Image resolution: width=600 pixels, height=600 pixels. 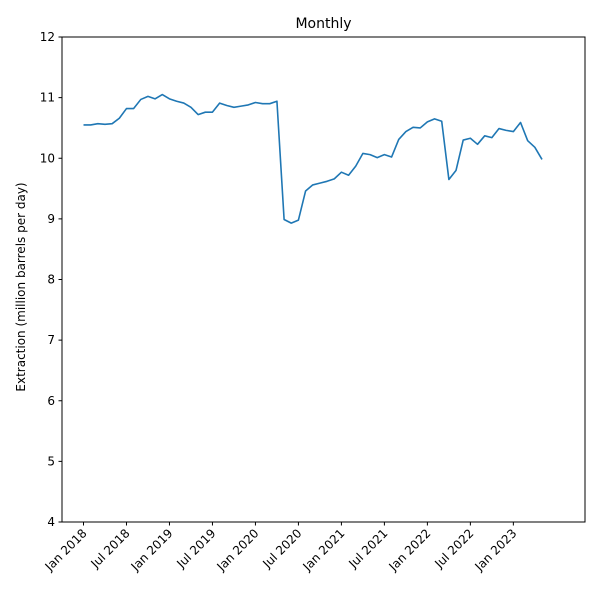 What do you see at coordinates (281, 548) in the screenshot?
I see `x-tick-label: Jul 2020` at bounding box center [281, 548].